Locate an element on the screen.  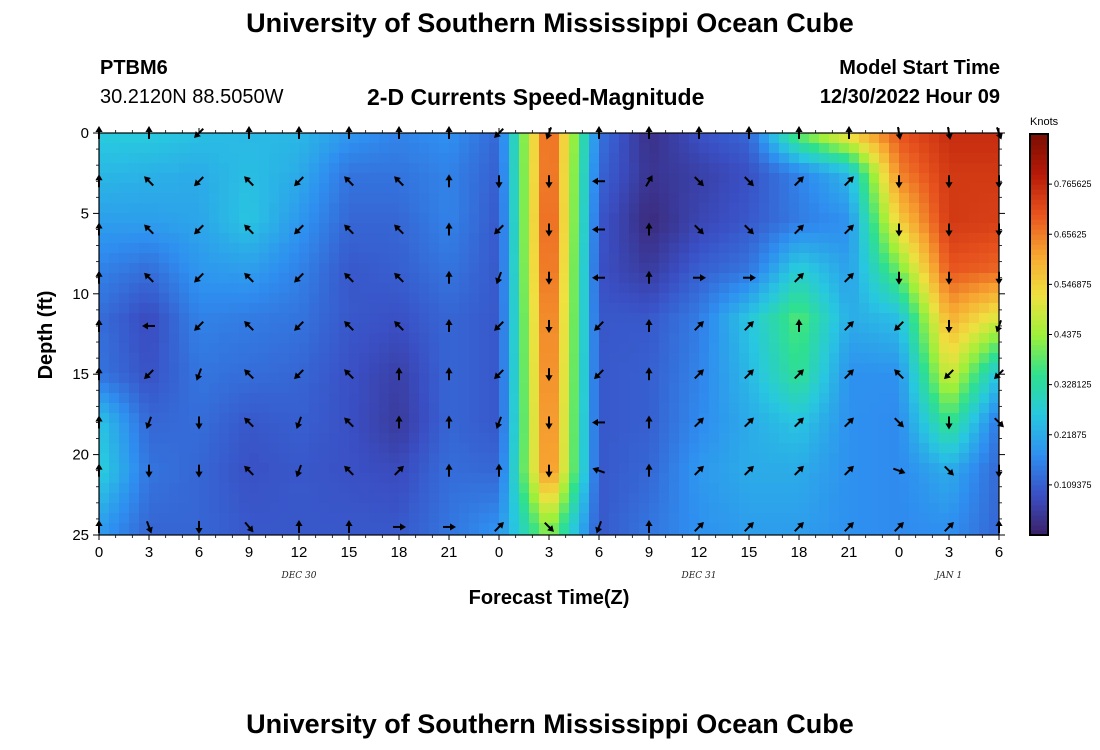
x-tick-label: 12 is located at coordinates (699, 552).